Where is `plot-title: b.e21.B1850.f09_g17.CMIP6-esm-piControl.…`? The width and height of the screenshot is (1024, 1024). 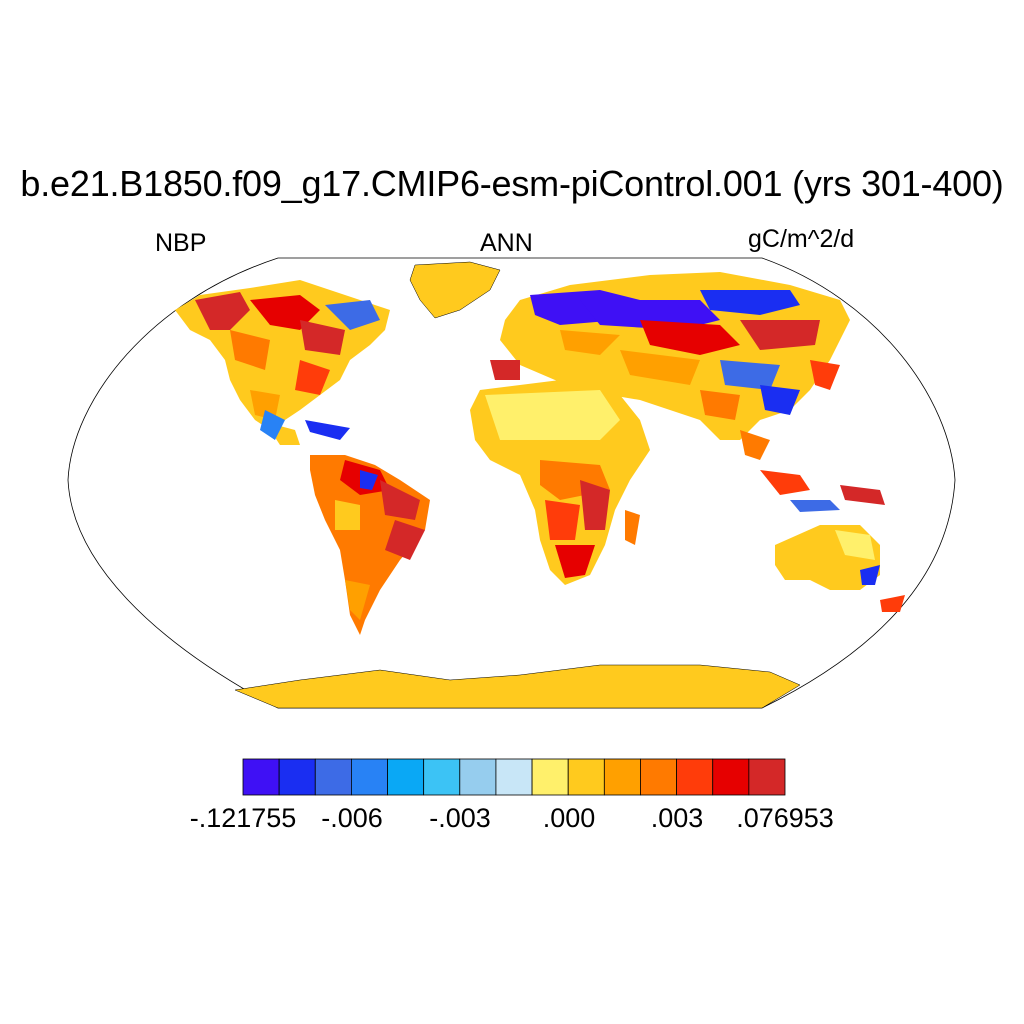 plot-title: b.e21.B1850.f09_g17.CMIP6-esm-piControl.… is located at coordinates (512, 183).